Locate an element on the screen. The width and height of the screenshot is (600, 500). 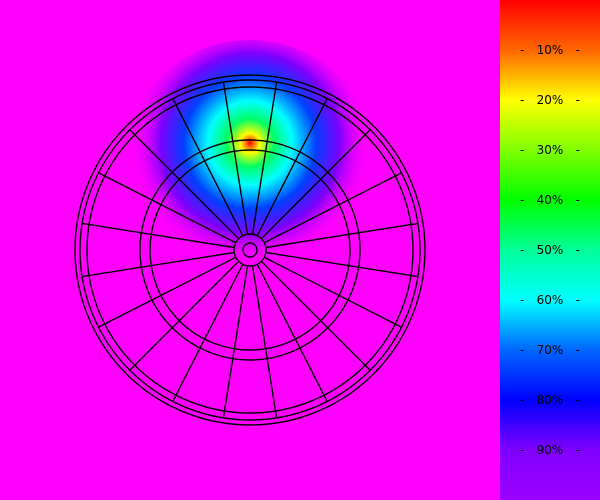
legend-label-row: -60% - is located at coordinates (550, 300).